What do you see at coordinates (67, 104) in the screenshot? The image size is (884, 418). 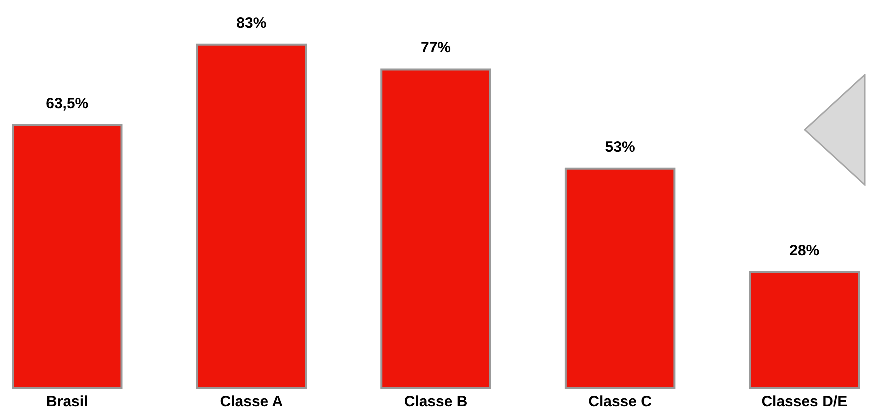 I see `data-label: 63,5%` at bounding box center [67, 104].